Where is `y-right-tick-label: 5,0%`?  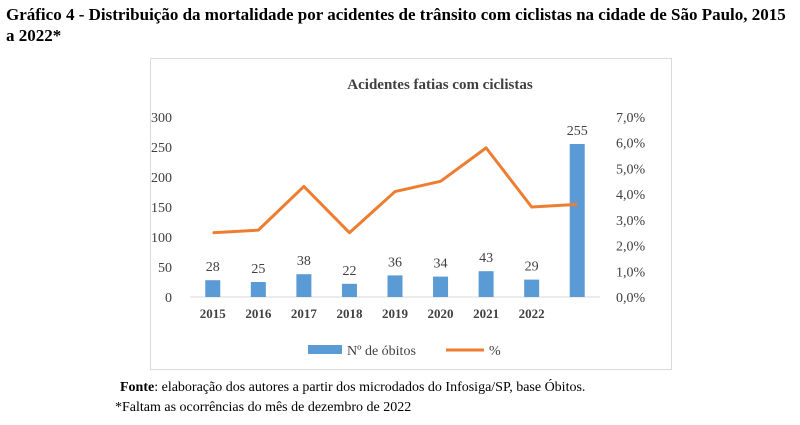 y-right-tick-label: 5,0% is located at coordinates (631, 169).